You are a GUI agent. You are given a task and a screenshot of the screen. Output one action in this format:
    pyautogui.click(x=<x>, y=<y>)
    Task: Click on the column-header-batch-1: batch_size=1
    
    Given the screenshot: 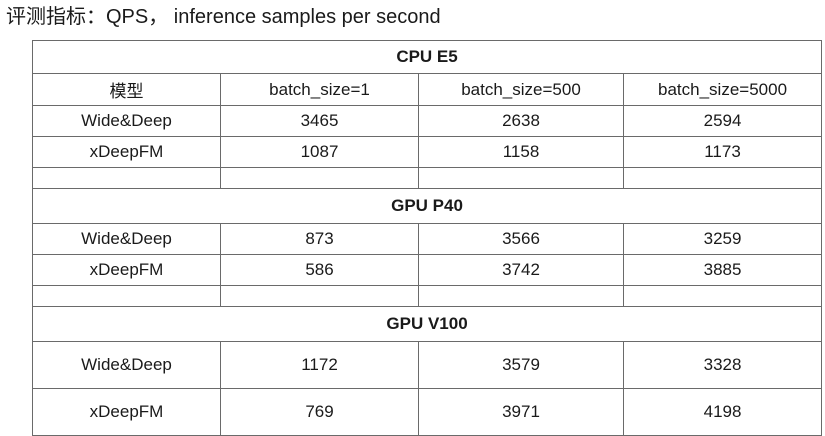 What is the action you would take?
    pyautogui.click(x=319, y=89)
    